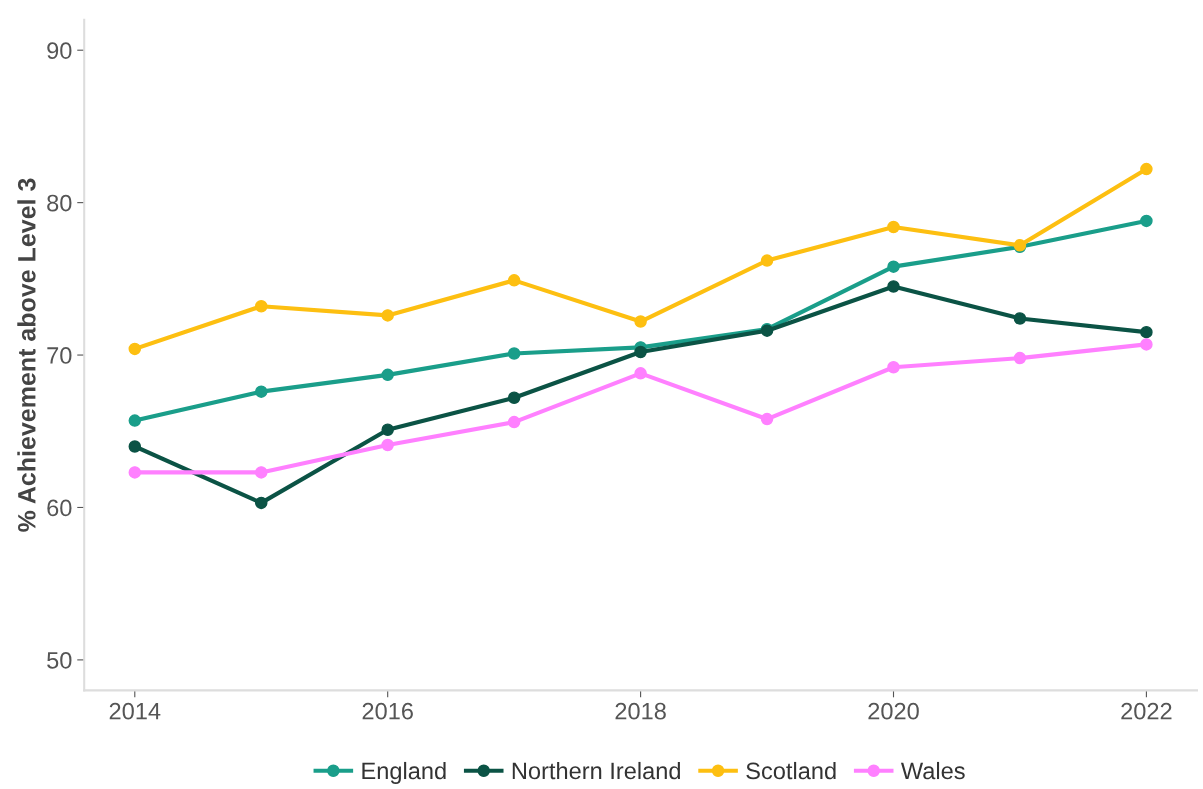 The height and width of the screenshot is (789, 1203). I want to click on x-tick-label: 2018, so click(640, 711).